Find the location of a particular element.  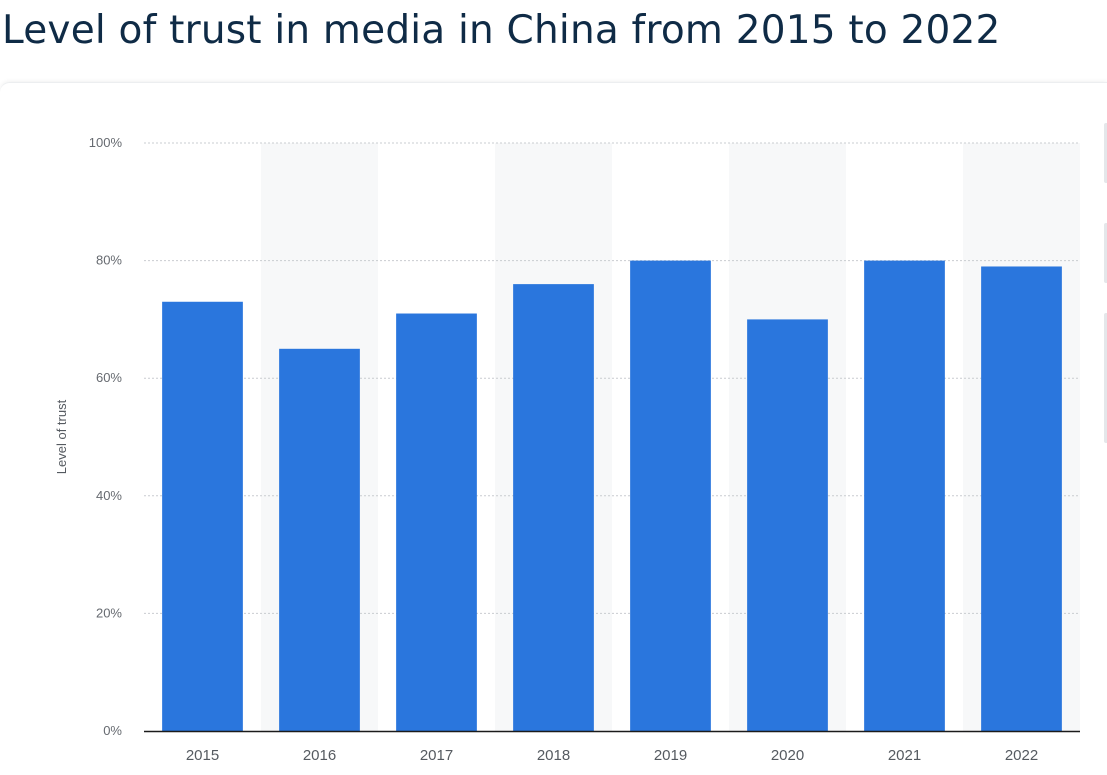

x-tick-label: 2019 is located at coordinates (670, 755).